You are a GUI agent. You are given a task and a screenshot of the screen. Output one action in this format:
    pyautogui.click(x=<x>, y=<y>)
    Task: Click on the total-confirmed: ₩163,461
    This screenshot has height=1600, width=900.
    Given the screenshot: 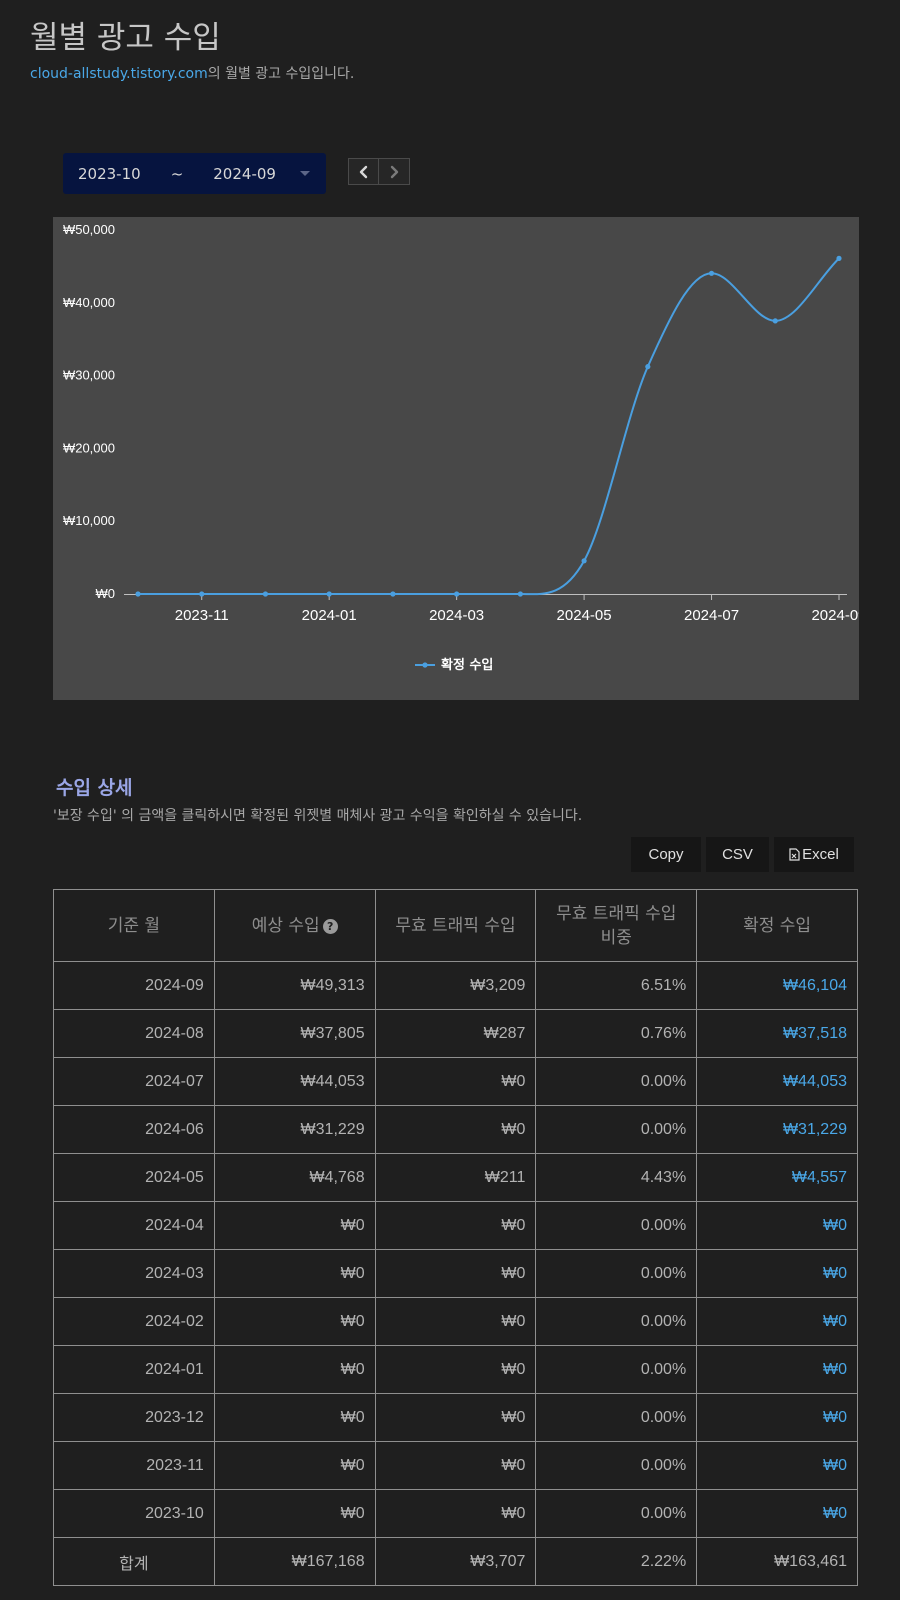 What is the action you would take?
    pyautogui.click(x=777, y=1561)
    